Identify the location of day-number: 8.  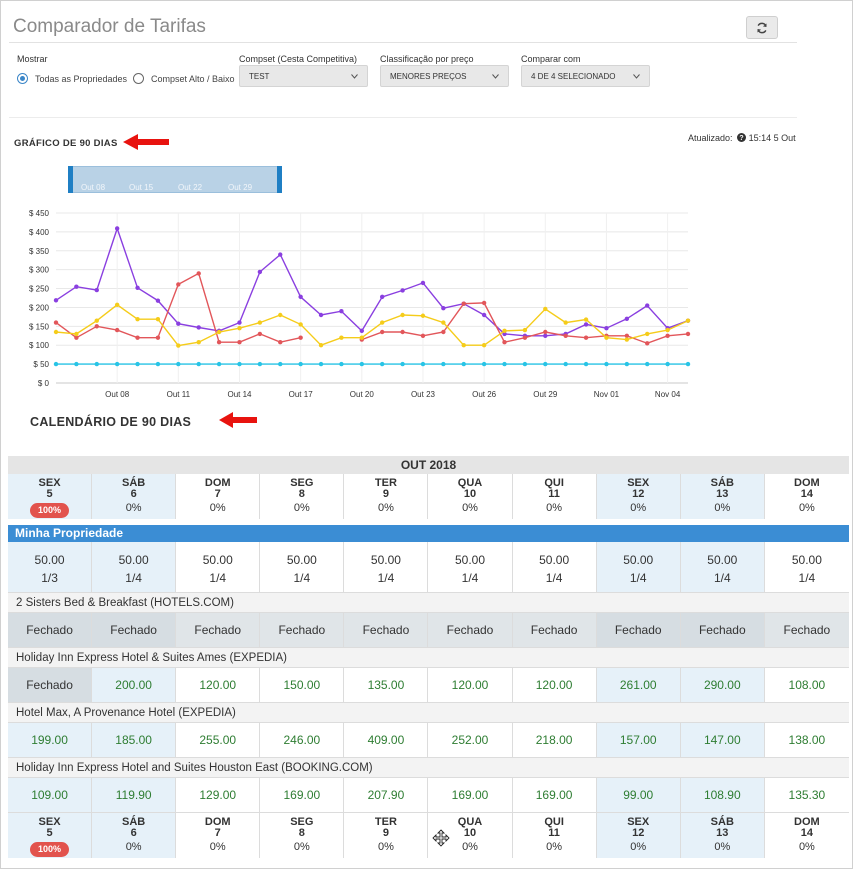
(301, 494).